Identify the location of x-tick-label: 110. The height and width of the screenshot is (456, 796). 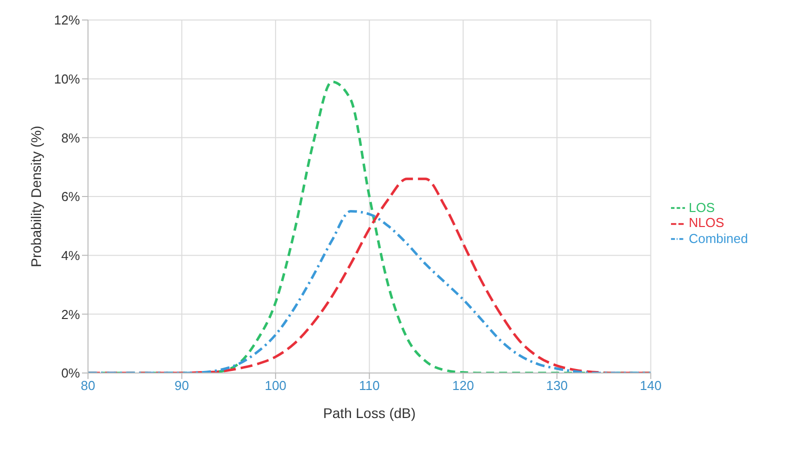
(369, 386).